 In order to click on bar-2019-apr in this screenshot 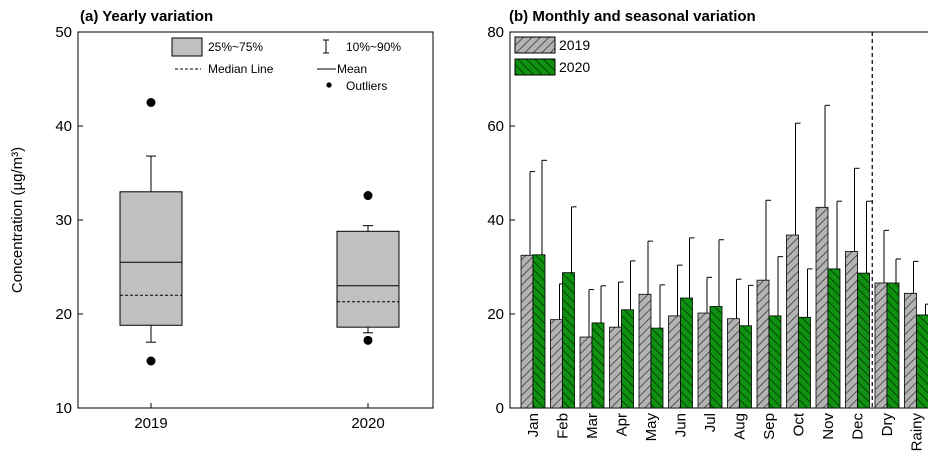, I will do `click(615, 367)`.